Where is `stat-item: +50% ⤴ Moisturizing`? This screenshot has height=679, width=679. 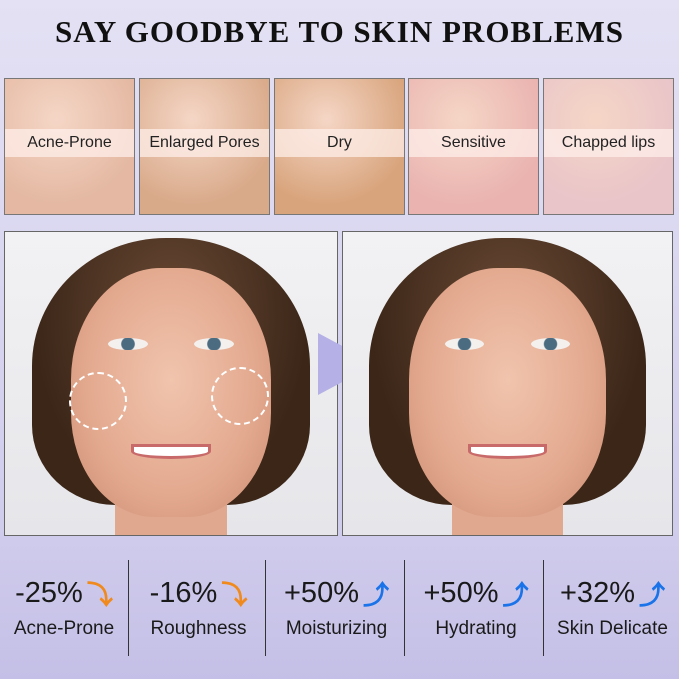 stat-item: +50% ⤴ Moisturizing is located at coordinates (336, 607).